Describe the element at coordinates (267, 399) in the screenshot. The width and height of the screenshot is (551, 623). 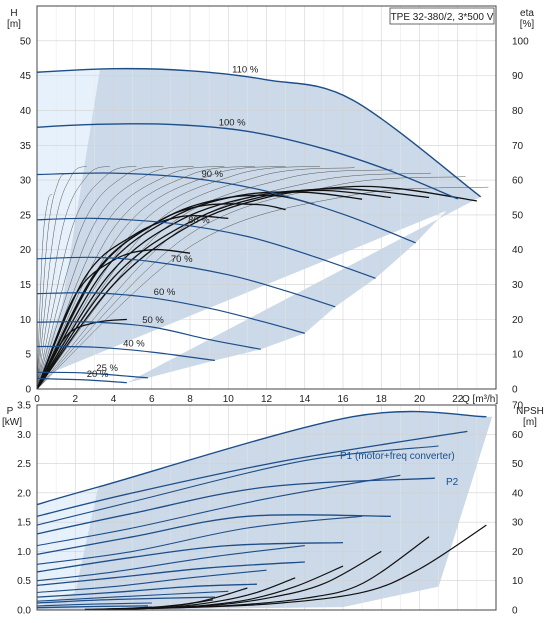
I see `flow-tick-label: 12` at that location.